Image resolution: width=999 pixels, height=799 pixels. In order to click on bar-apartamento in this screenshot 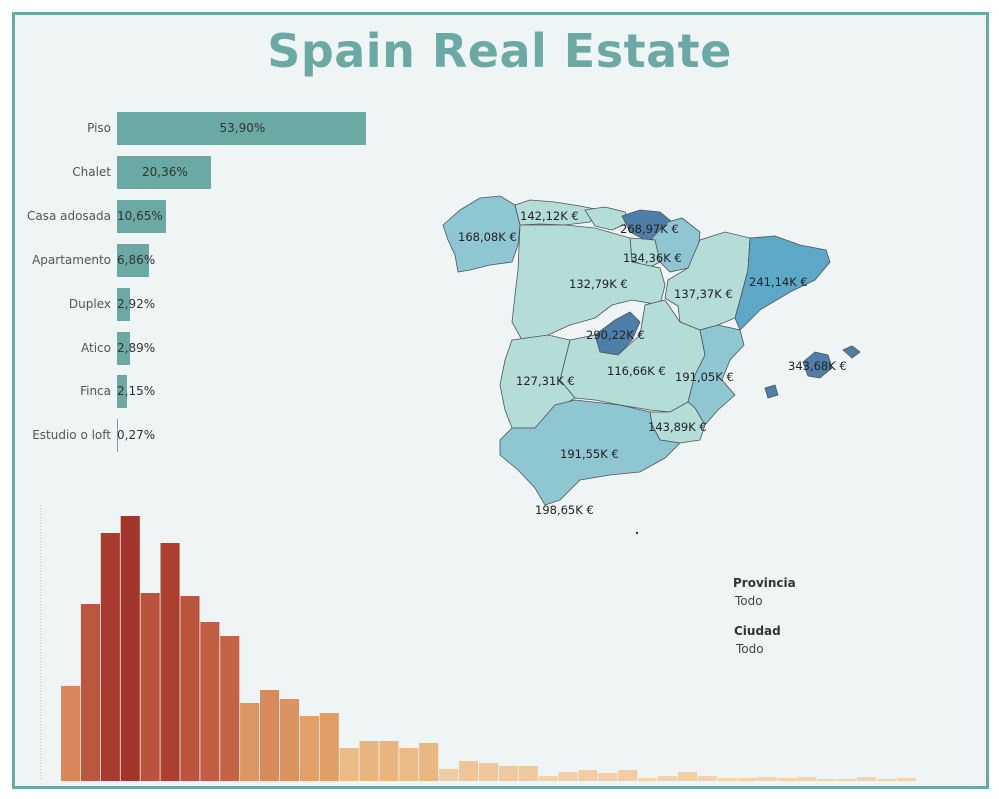, I will do `click(133, 260)`.